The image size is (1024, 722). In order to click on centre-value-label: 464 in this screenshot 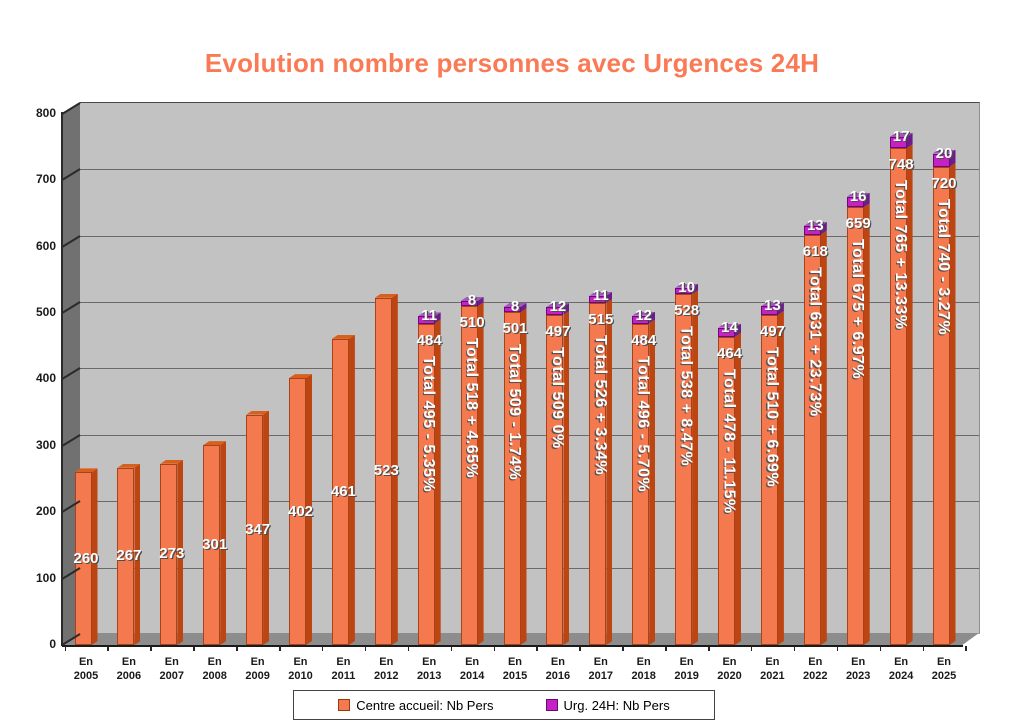, I will do `click(729, 353)`.